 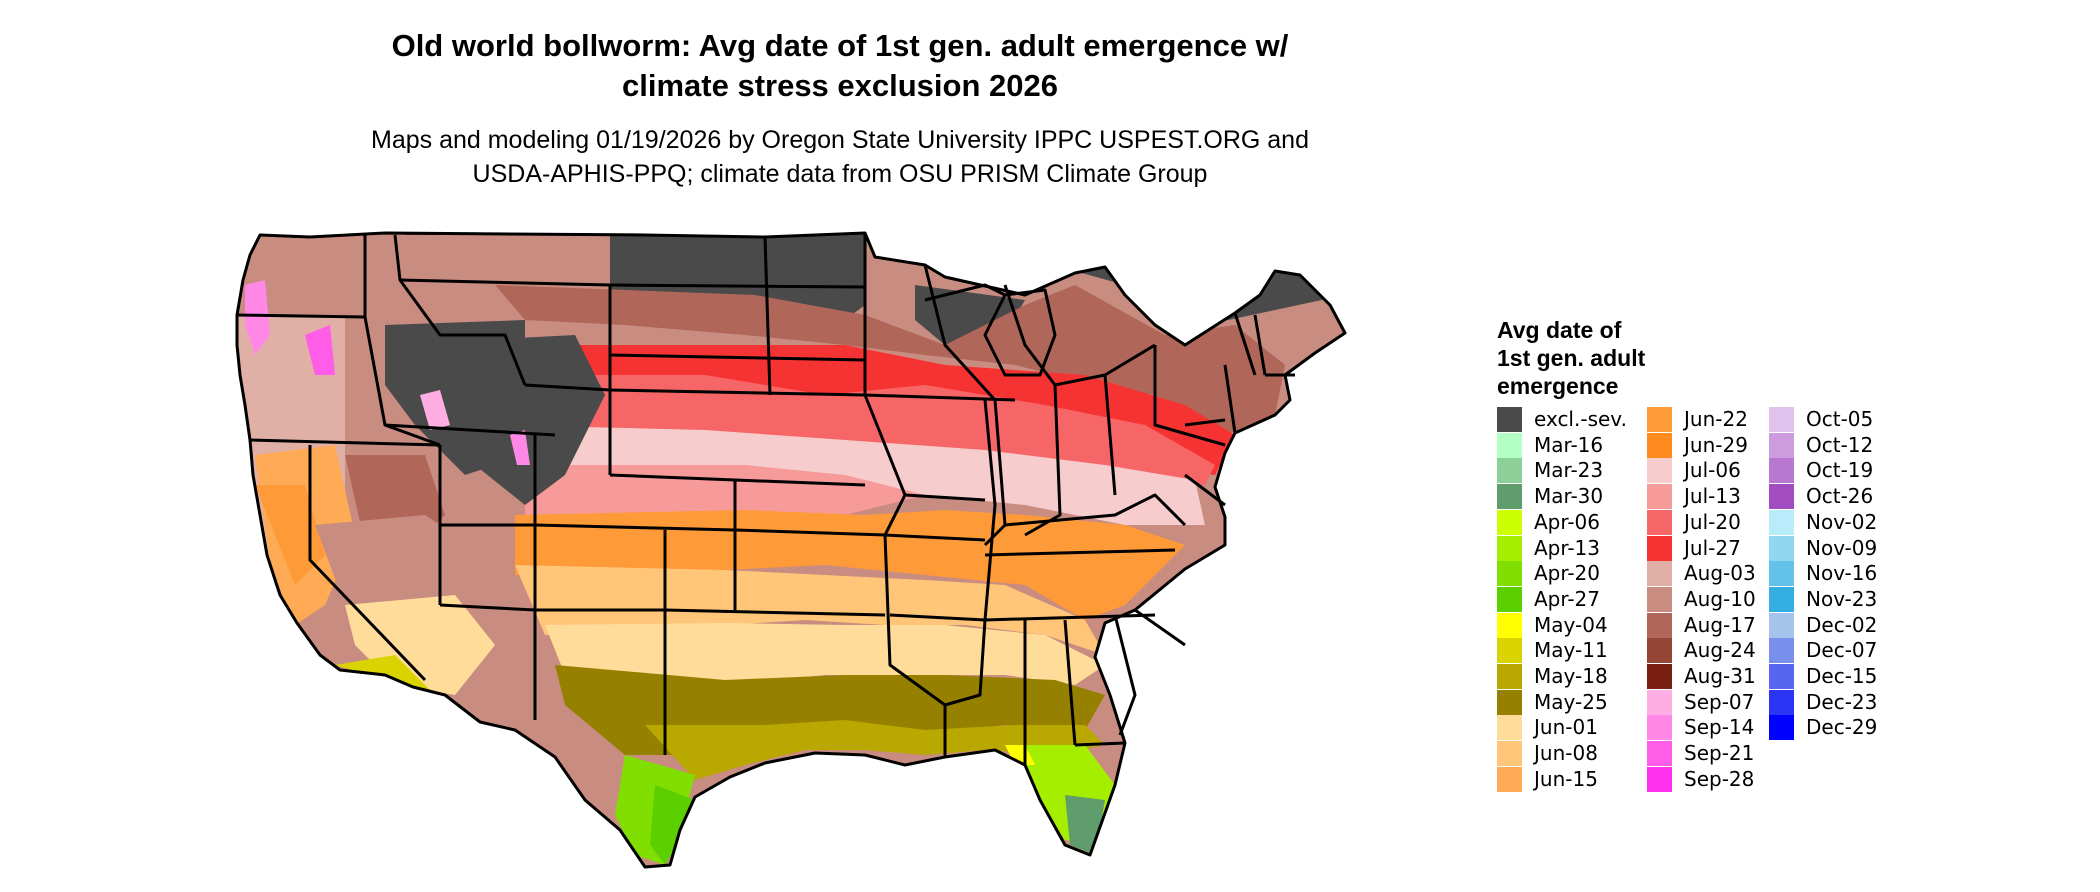 I want to click on title-line-2: climate stress exclusion 2026, so click(x=840, y=85).